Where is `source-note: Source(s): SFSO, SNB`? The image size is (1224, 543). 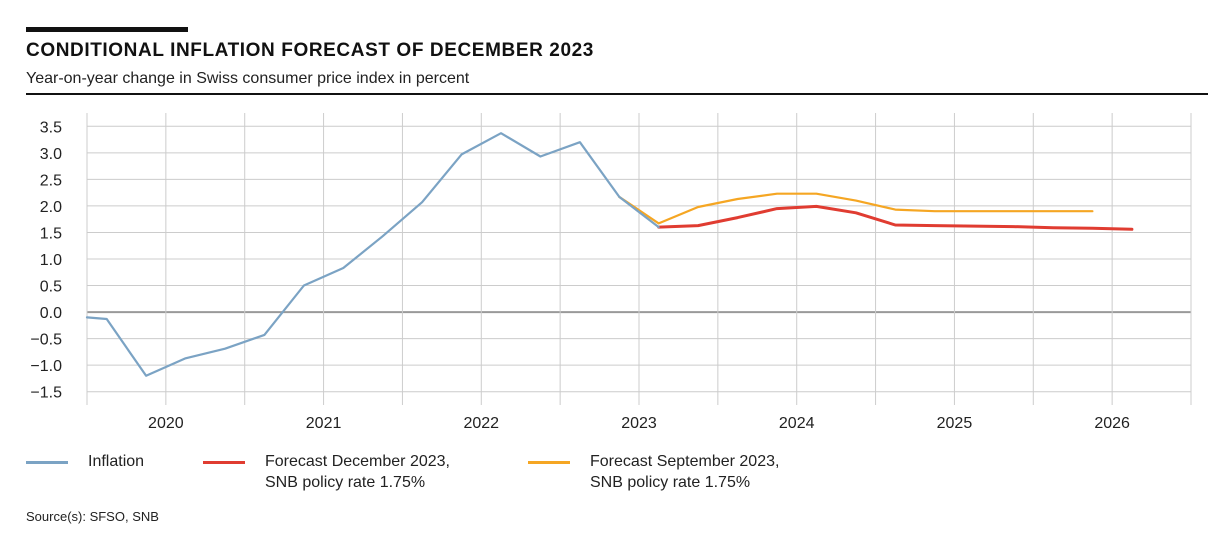 source-note: Source(s): SFSO, SNB is located at coordinates (92, 516).